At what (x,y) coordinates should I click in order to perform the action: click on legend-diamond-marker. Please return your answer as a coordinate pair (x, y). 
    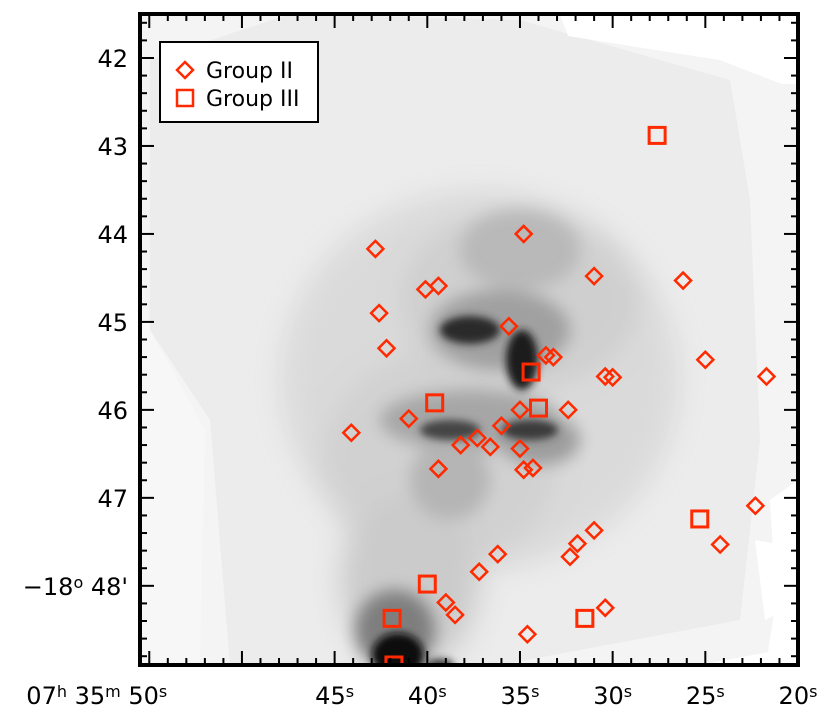
    Looking at the image, I should click on (185, 70).